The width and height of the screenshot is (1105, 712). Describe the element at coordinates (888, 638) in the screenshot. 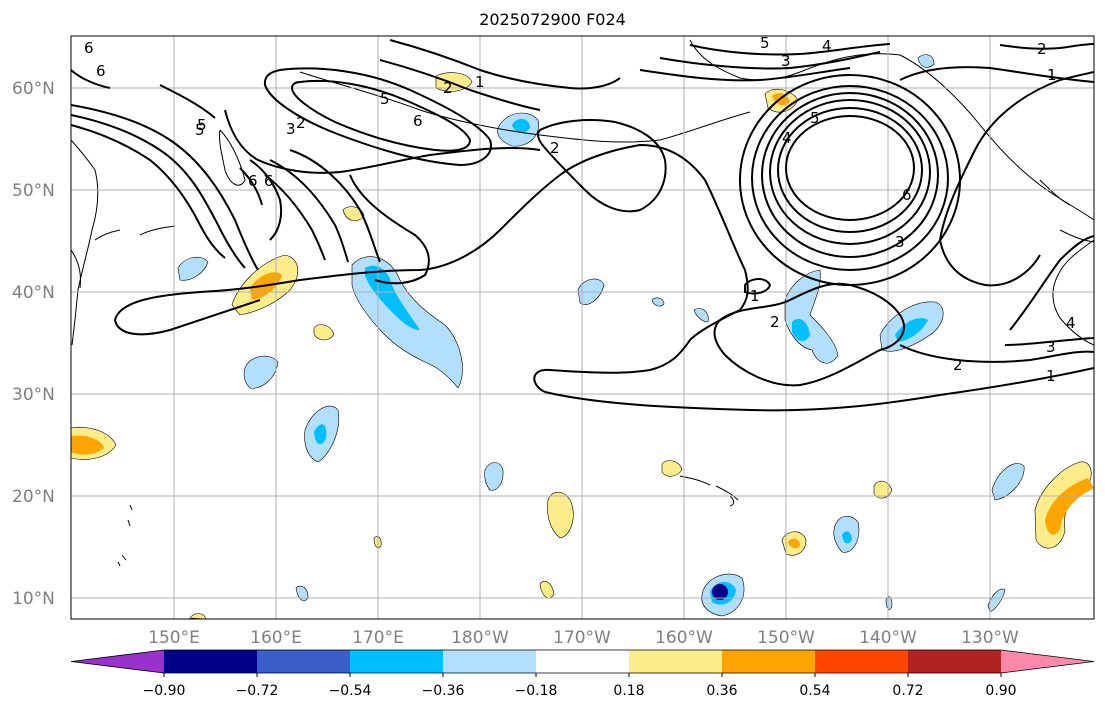

I see `lon-label: 140°W` at that location.